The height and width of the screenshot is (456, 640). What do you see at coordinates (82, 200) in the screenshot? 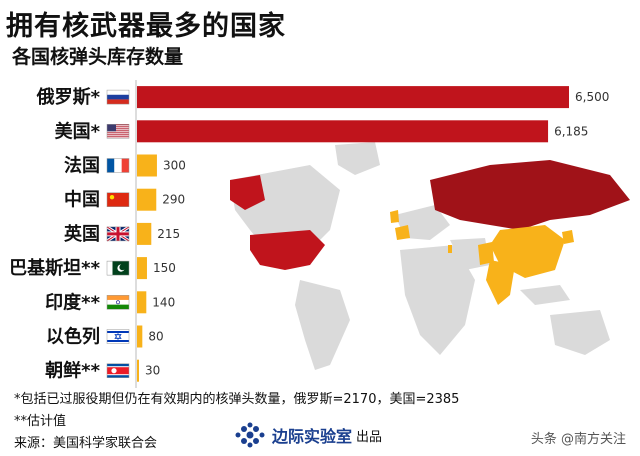
I see `category-label: 中国` at bounding box center [82, 200].